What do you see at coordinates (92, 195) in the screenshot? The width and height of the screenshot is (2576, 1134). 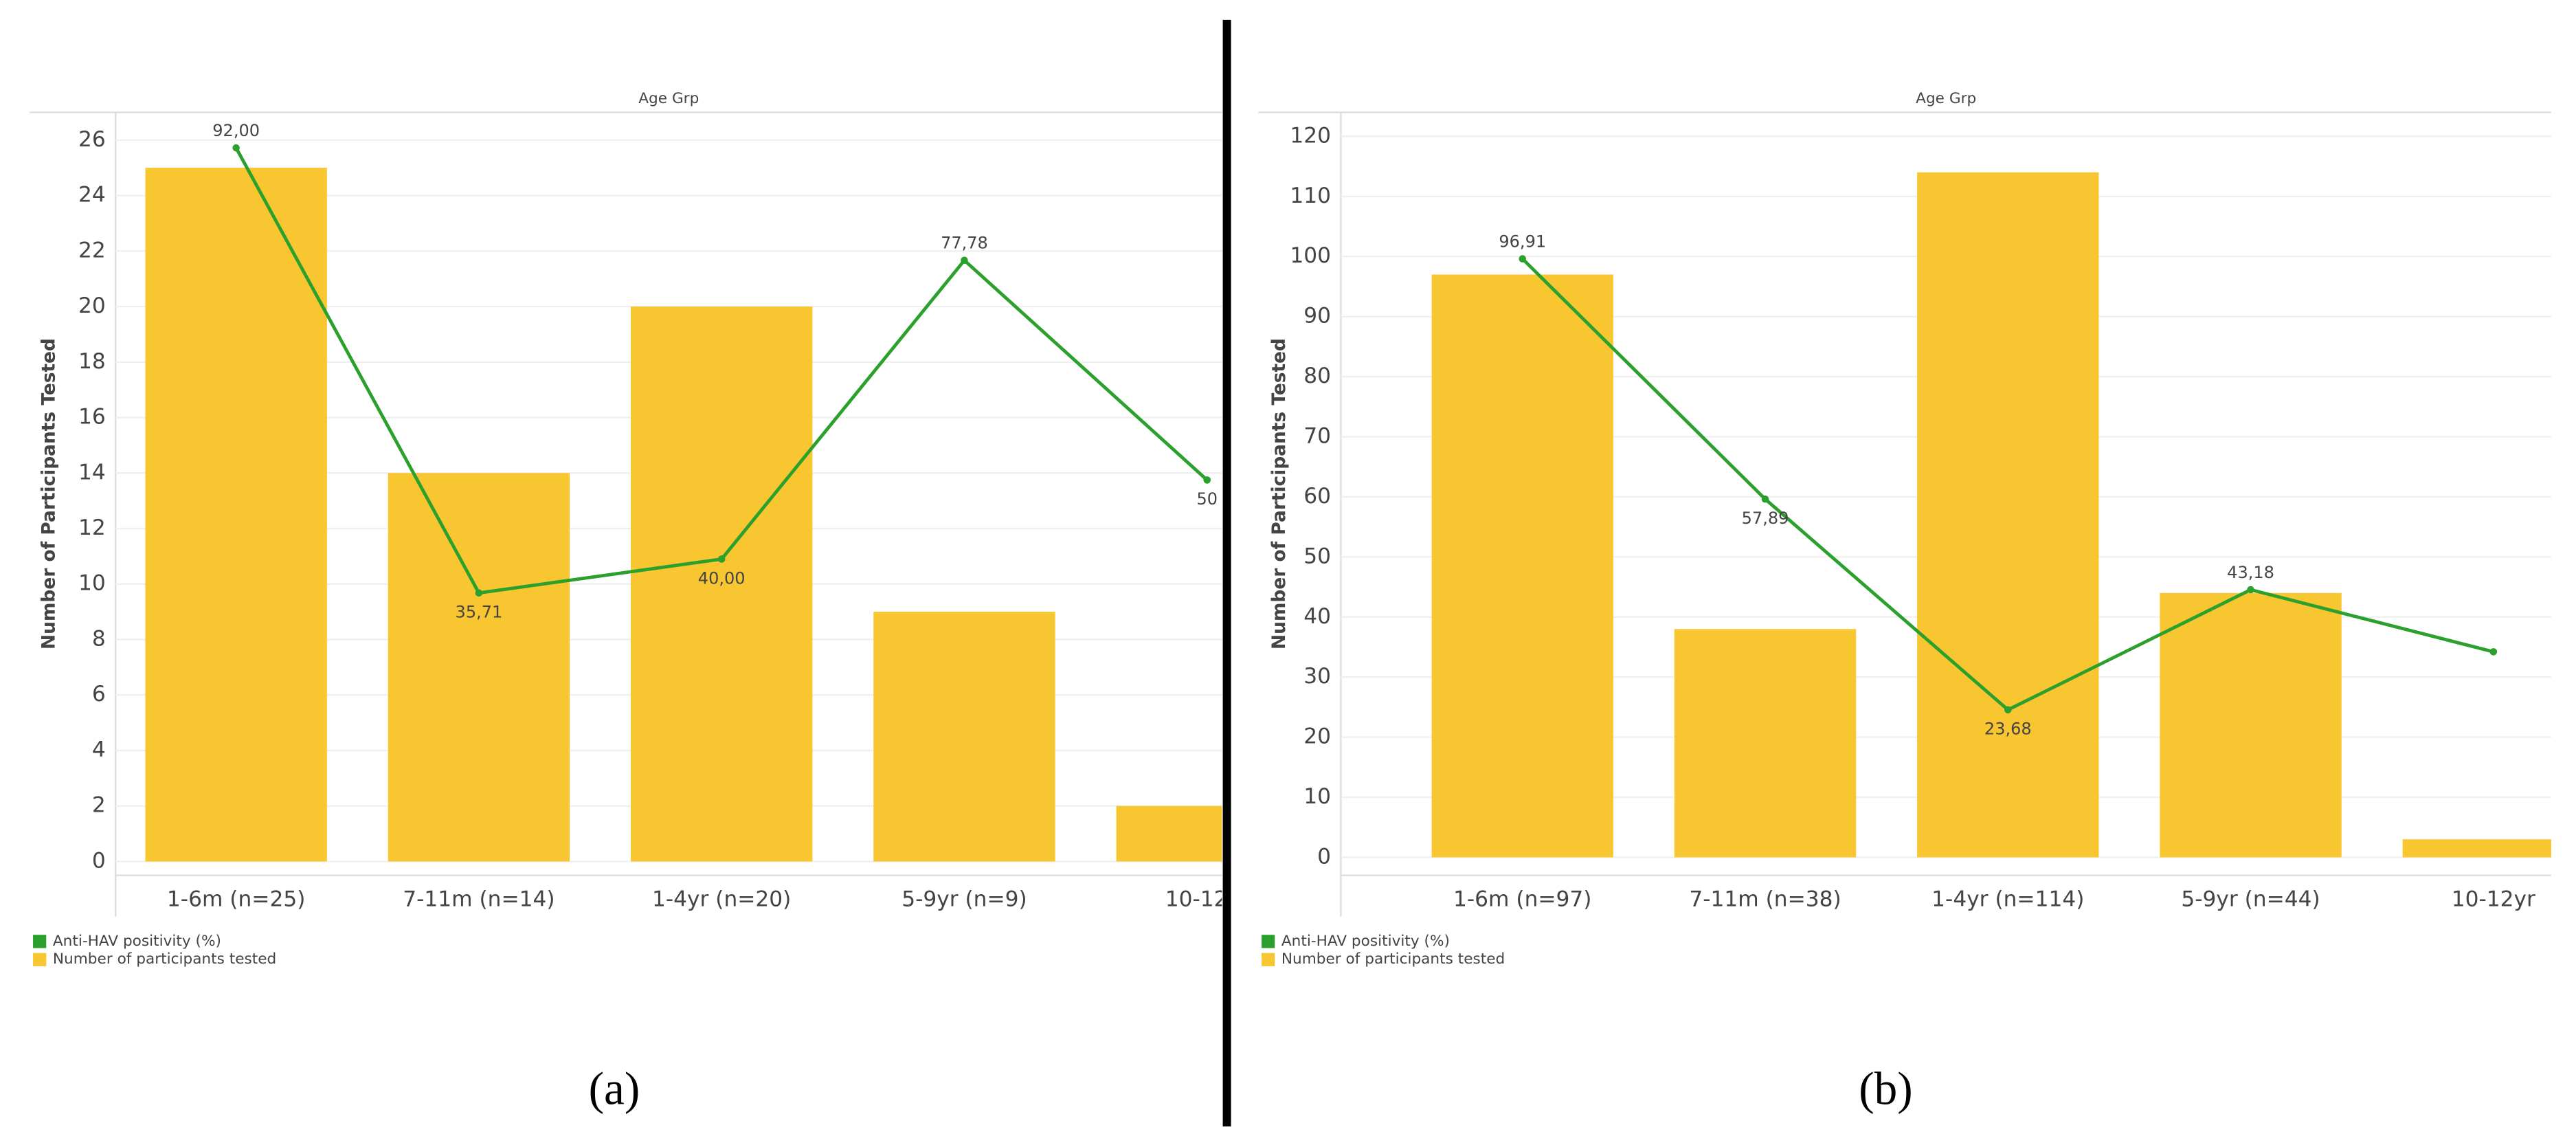 I see `y-tick-label: 24` at bounding box center [92, 195].